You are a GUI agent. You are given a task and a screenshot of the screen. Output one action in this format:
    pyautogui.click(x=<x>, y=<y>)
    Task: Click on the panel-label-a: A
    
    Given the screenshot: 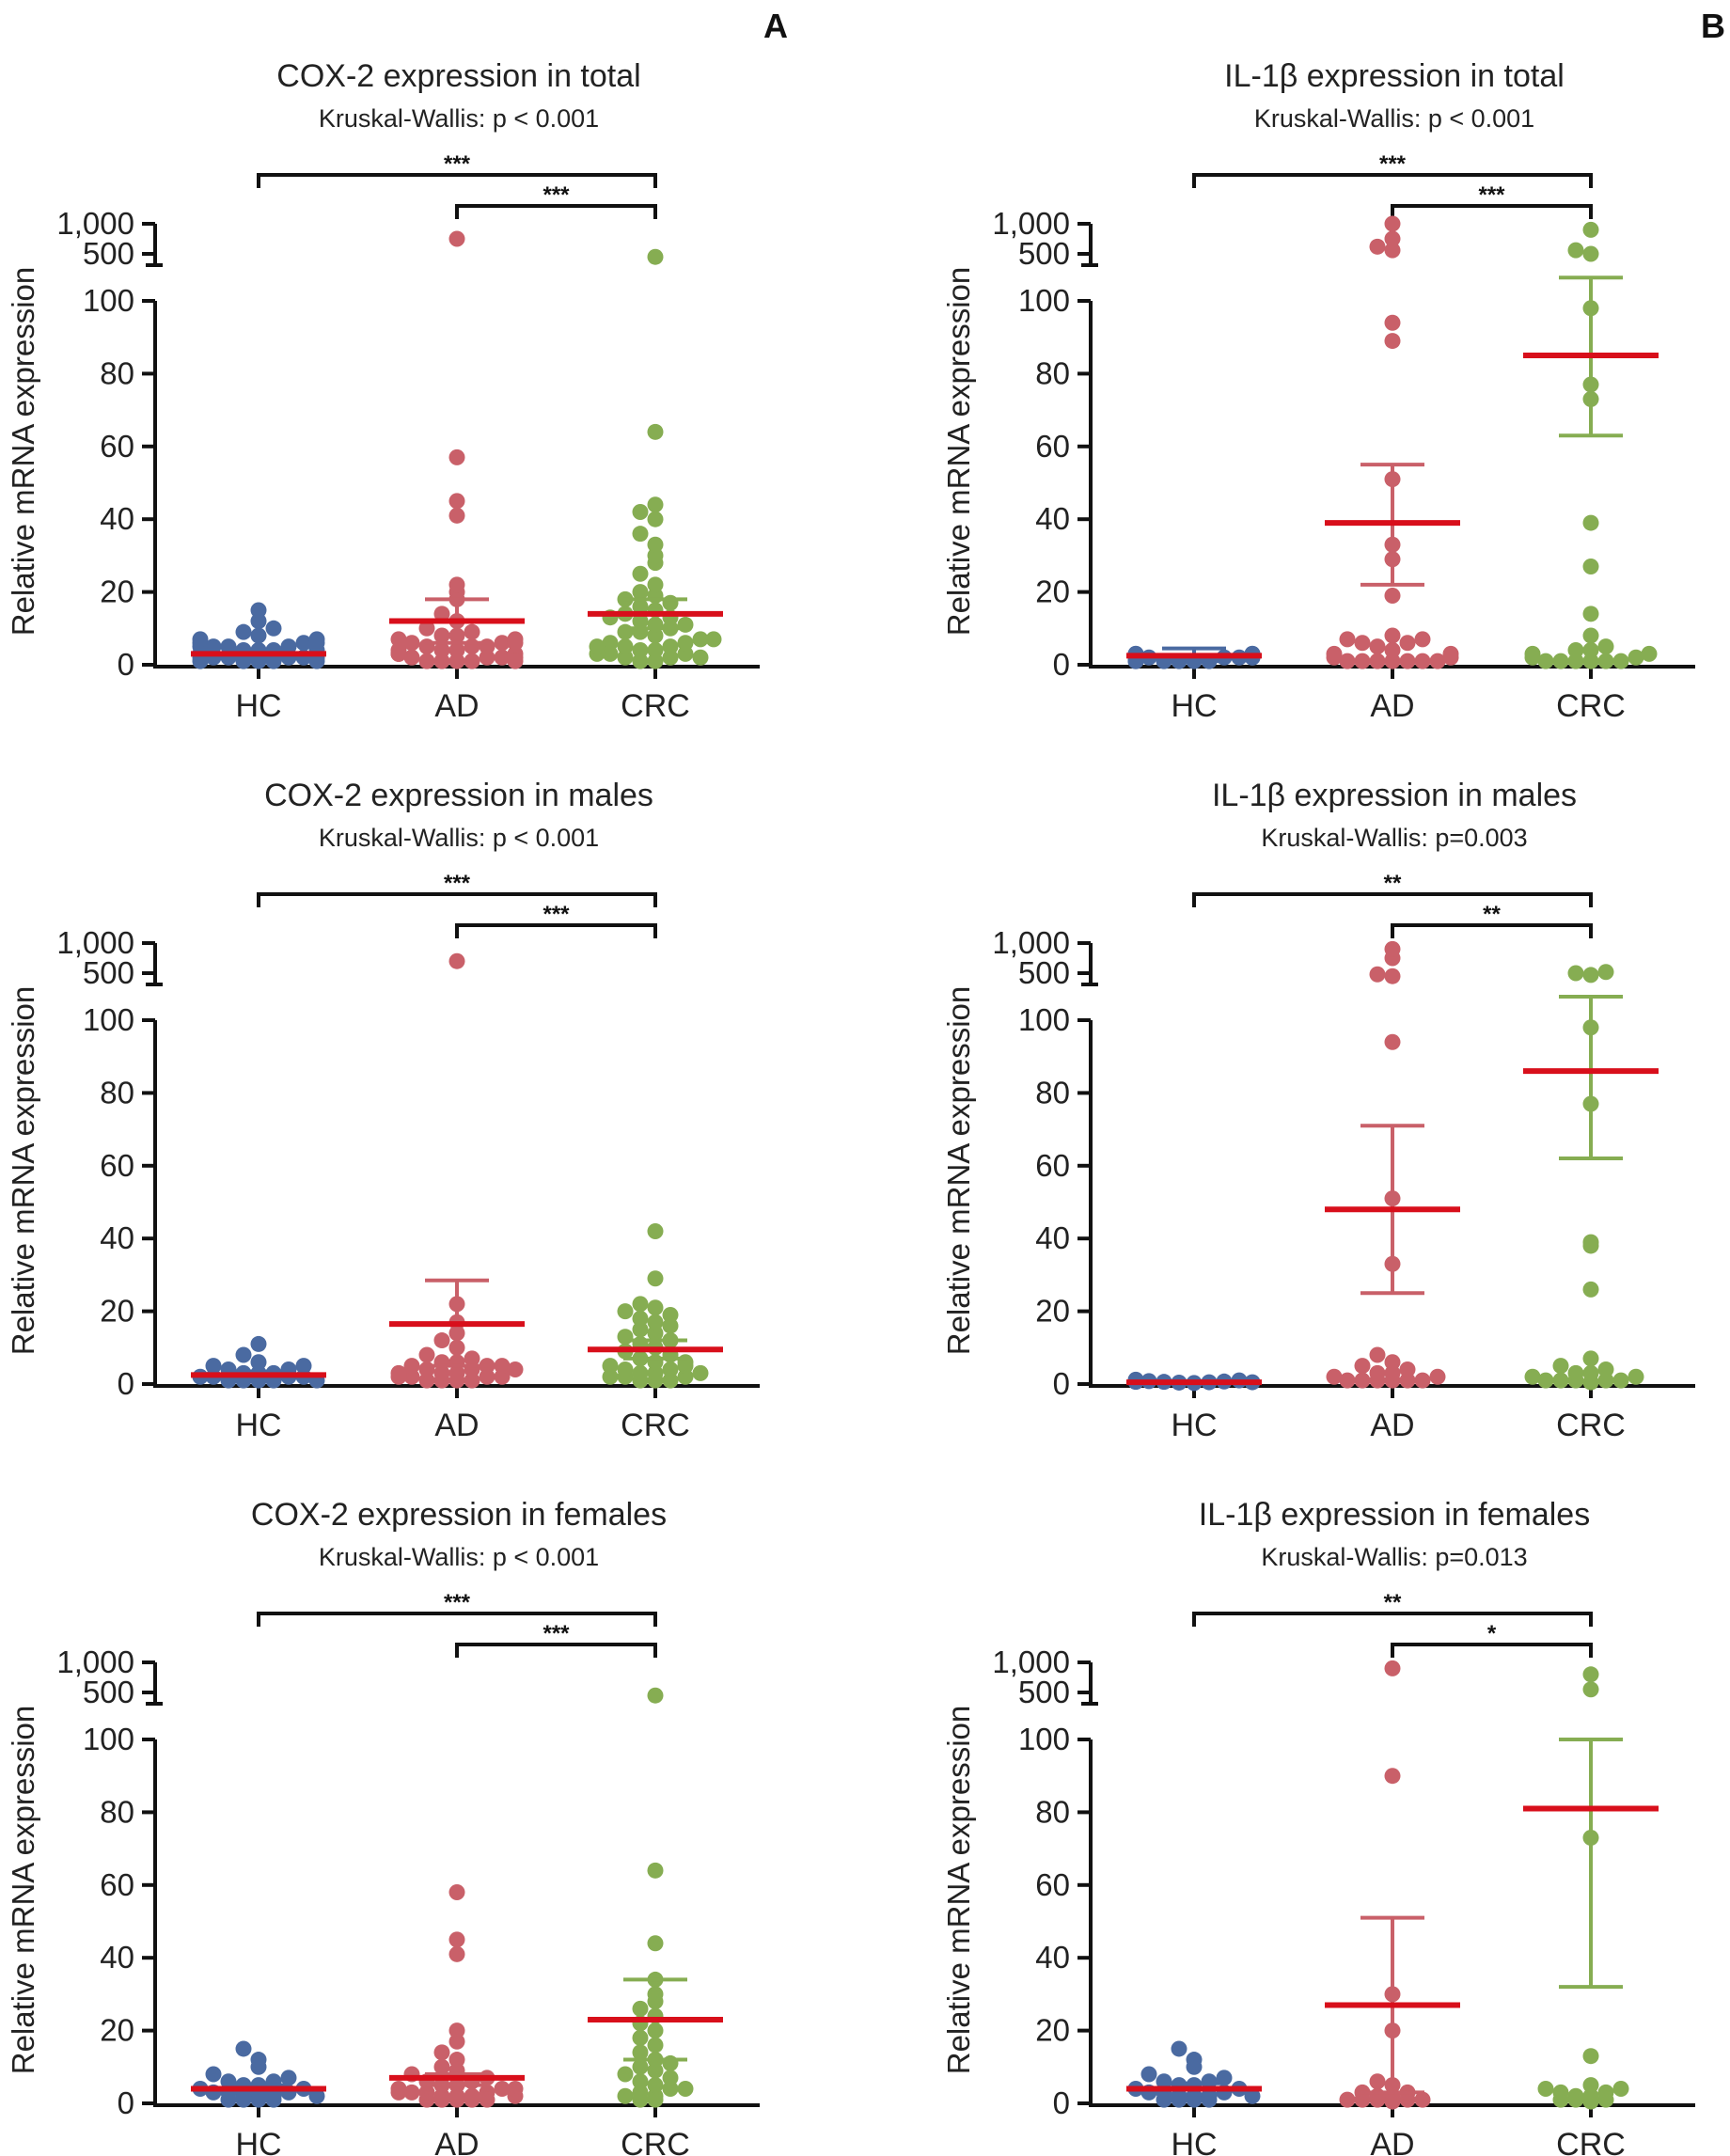 What is the action you would take?
    pyautogui.click(x=775, y=26)
    